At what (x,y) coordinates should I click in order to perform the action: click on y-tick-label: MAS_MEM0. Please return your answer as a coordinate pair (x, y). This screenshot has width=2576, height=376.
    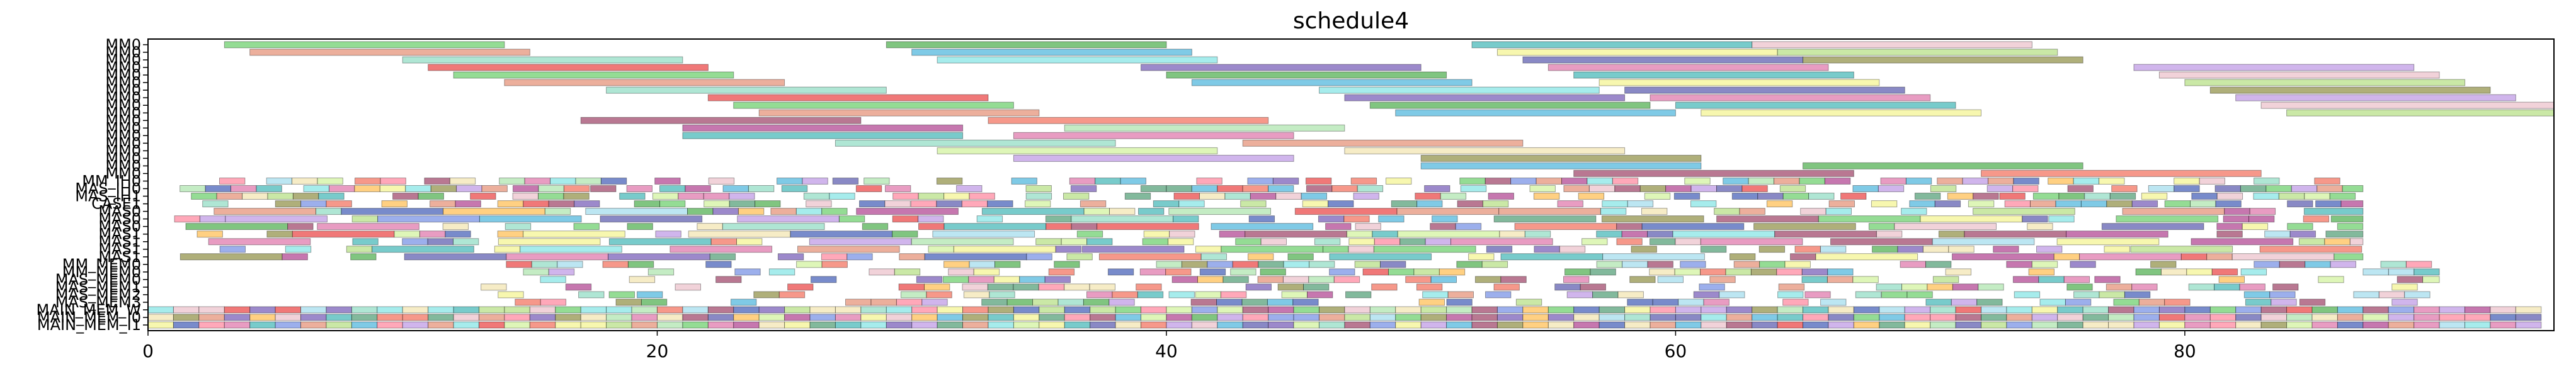
    Looking at the image, I should click on (98, 279).